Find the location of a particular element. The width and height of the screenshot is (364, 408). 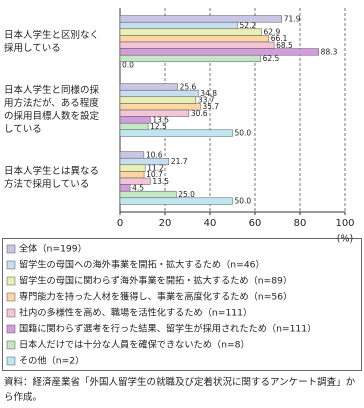

value-label: 62.9 is located at coordinates (272, 32).